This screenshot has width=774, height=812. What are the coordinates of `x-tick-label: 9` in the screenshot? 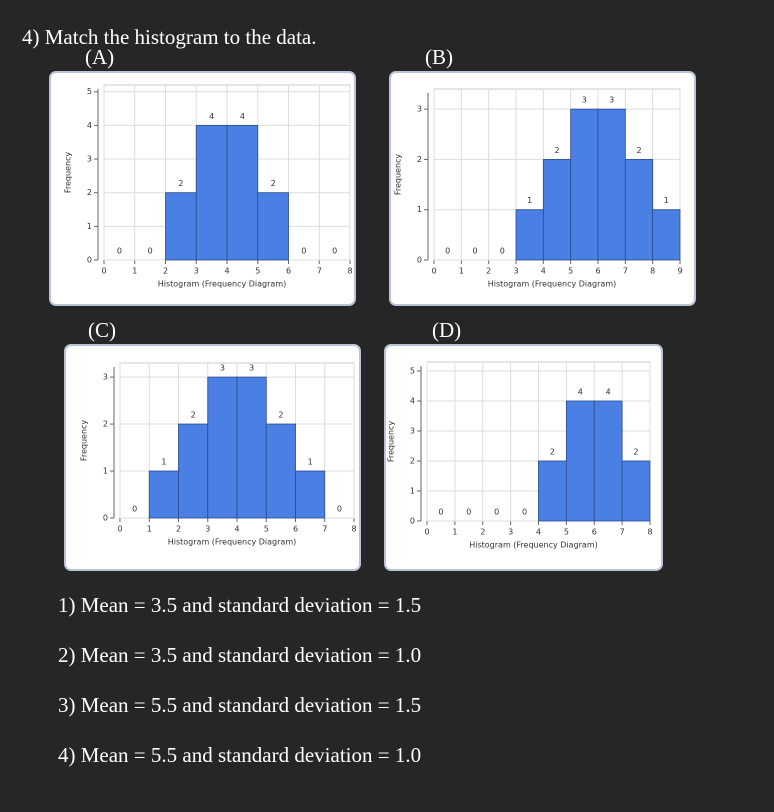 It's located at (679, 271).